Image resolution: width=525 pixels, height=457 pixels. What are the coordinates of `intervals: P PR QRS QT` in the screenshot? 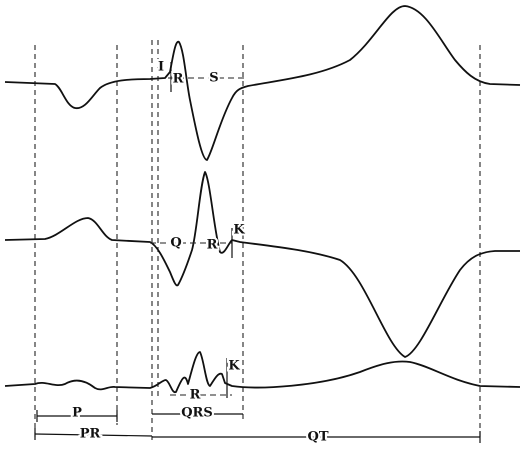 It's located at (257, 425).